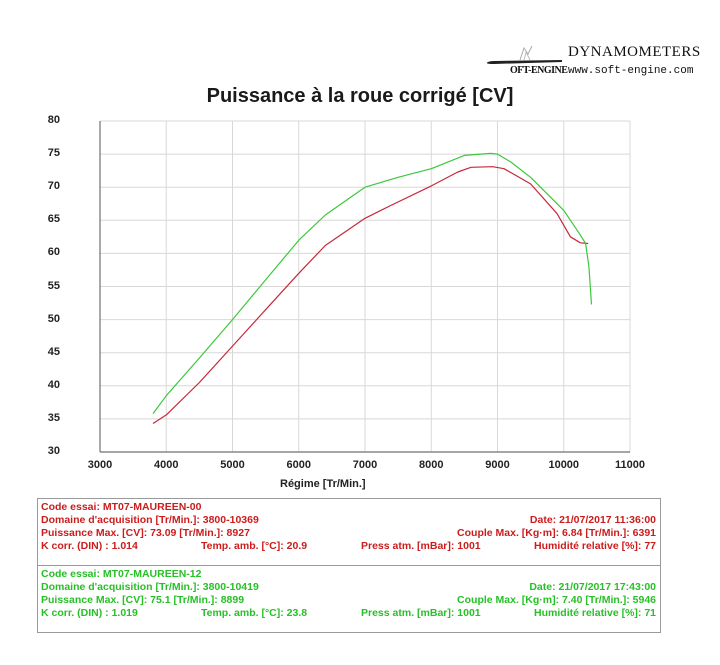 This screenshot has width=720, height=665. What do you see at coordinates (53, 186) in the screenshot?
I see `y-tick-label: 70` at bounding box center [53, 186].